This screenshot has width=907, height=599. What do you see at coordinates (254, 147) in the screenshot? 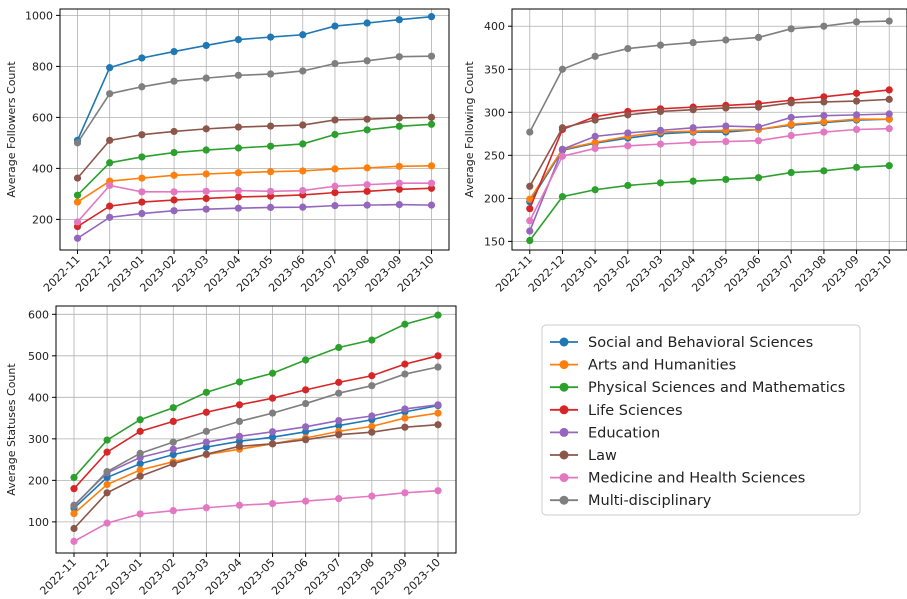
I see `series-law` at bounding box center [254, 147].